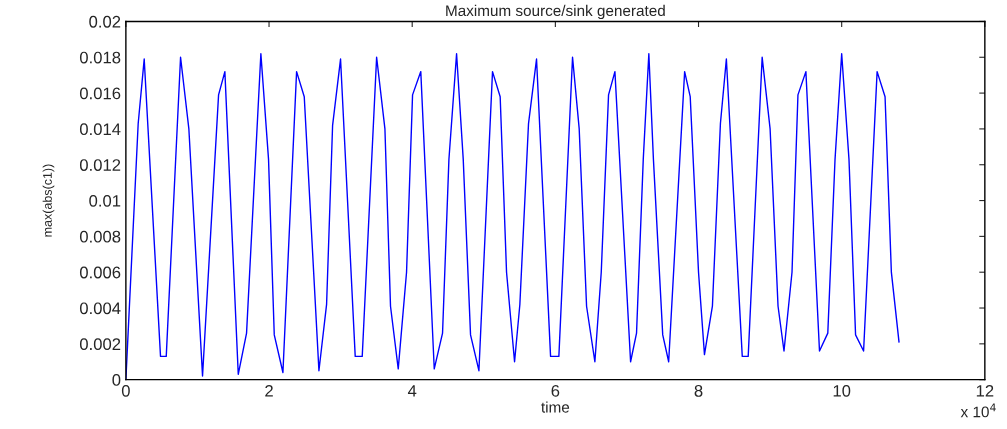 The image size is (1007, 429). What do you see at coordinates (105, 200) in the screenshot?
I see `y-tick-label: 0.01` at bounding box center [105, 200].